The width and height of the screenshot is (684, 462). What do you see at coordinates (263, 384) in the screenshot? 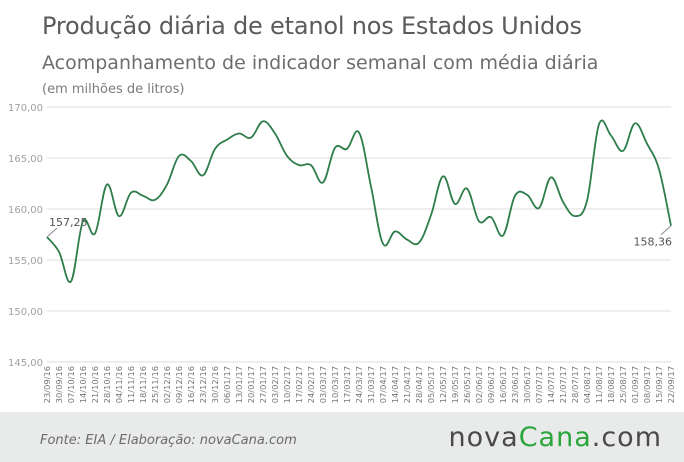
I see `x-tick-label: 27/01/17` at bounding box center [263, 384].